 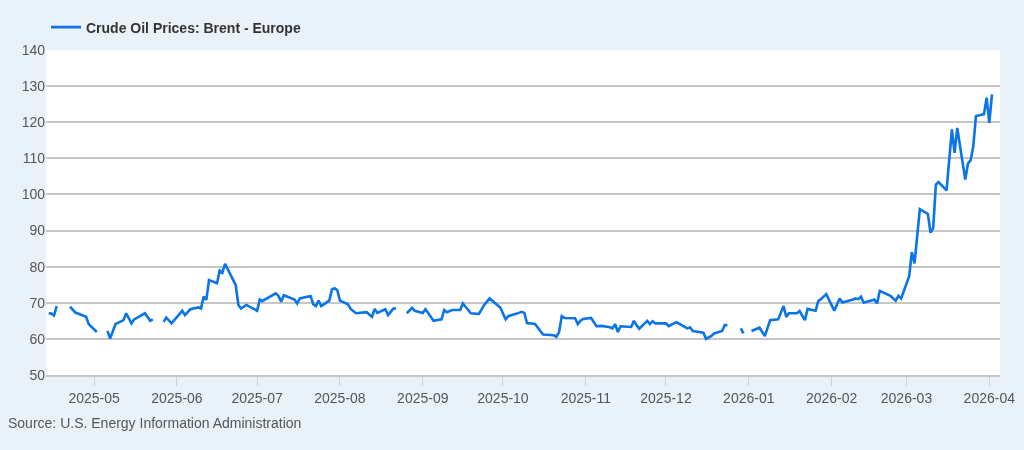 I want to click on x-tick-label: 2025-12, so click(x=666, y=397).